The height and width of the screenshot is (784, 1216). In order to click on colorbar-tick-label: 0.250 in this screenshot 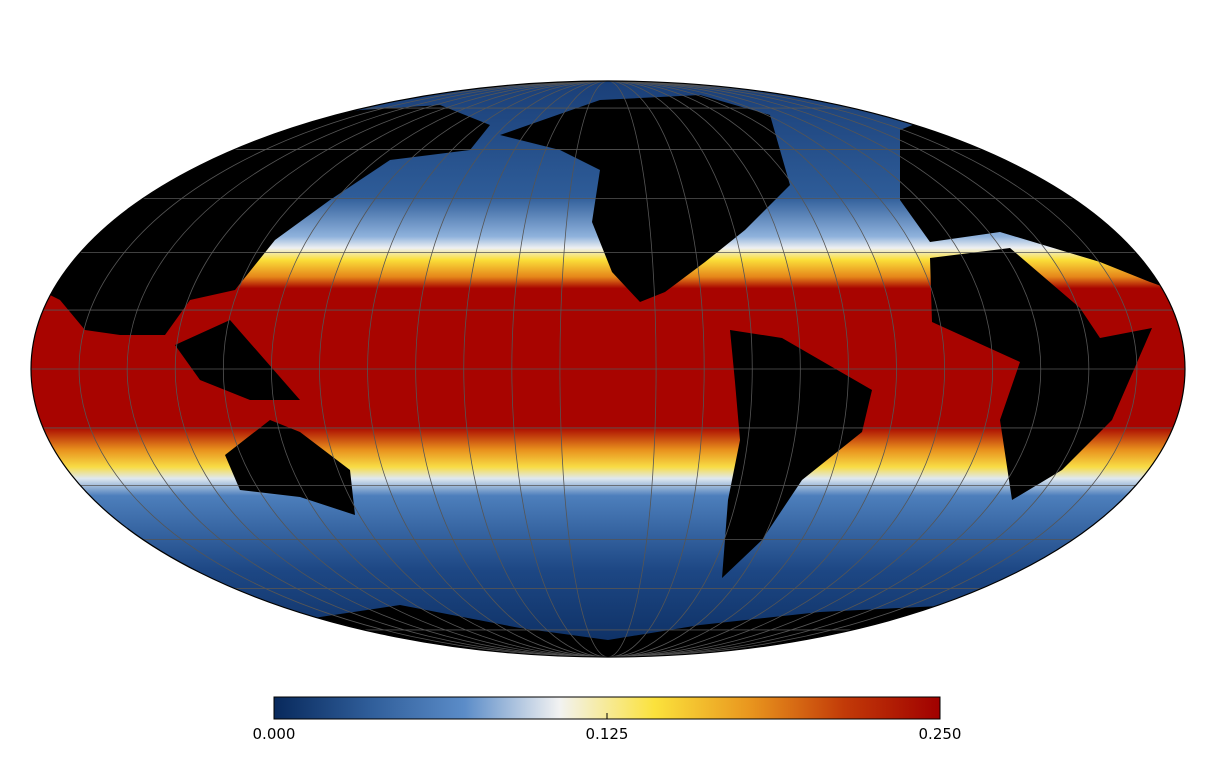, I will do `click(940, 734)`.